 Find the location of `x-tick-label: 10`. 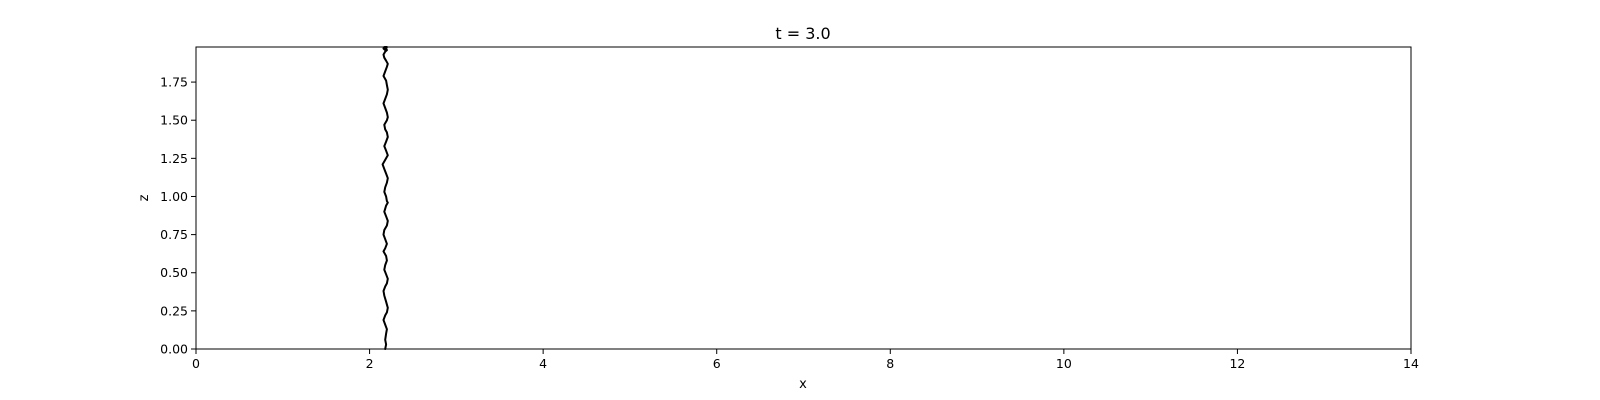

x-tick-label: 10 is located at coordinates (1064, 363).